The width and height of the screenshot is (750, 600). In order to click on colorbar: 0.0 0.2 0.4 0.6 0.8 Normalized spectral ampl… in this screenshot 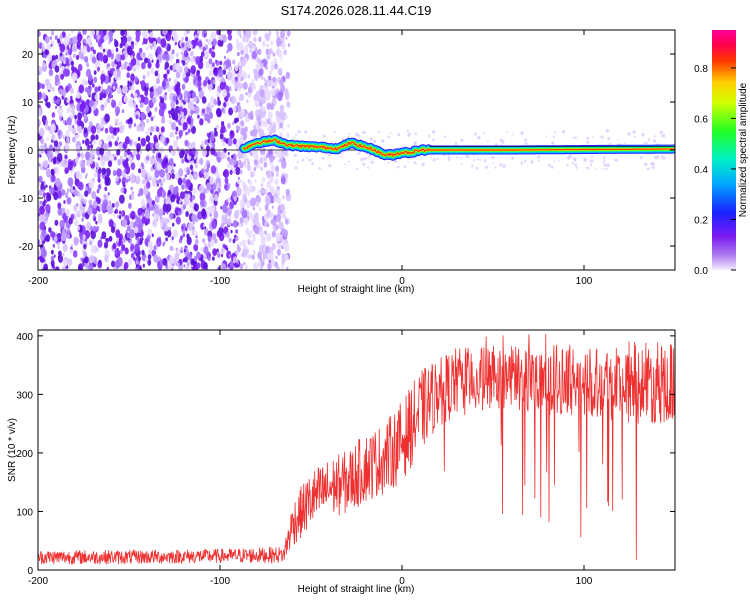, I will do `click(721, 153)`.